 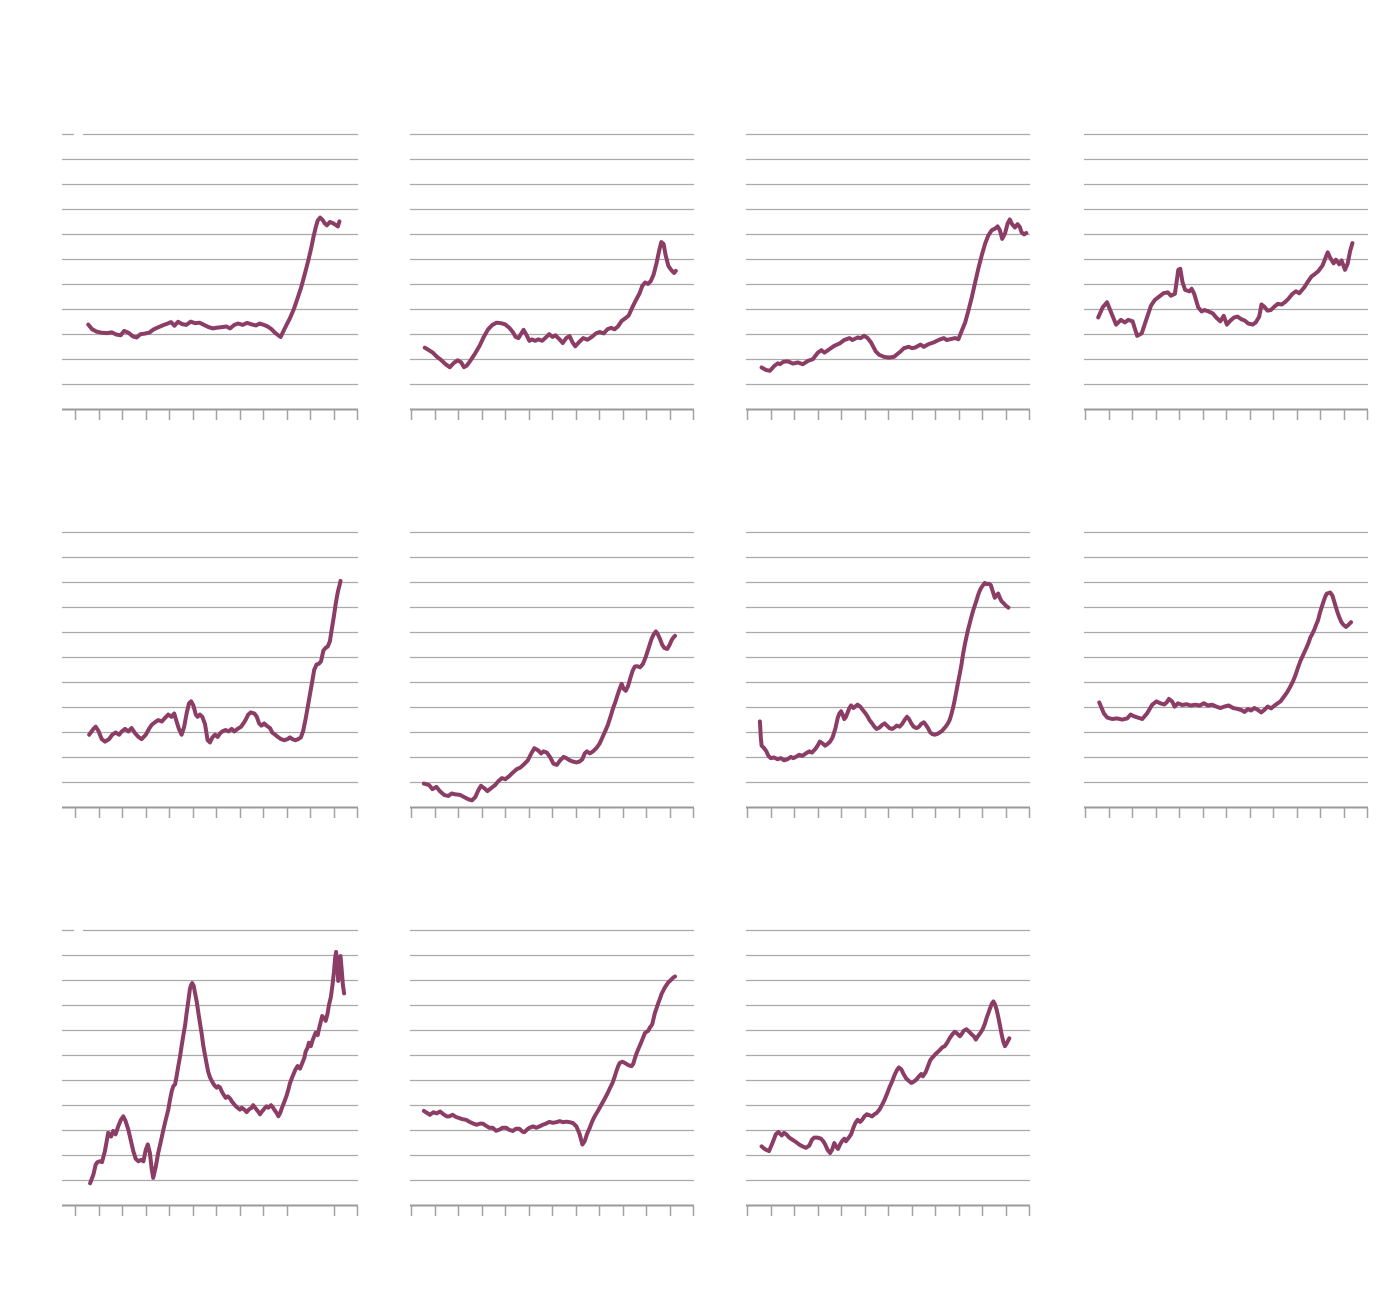 What do you see at coordinates (1226, 277) in the screenshot?
I see `chart-row1-col4` at bounding box center [1226, 277].